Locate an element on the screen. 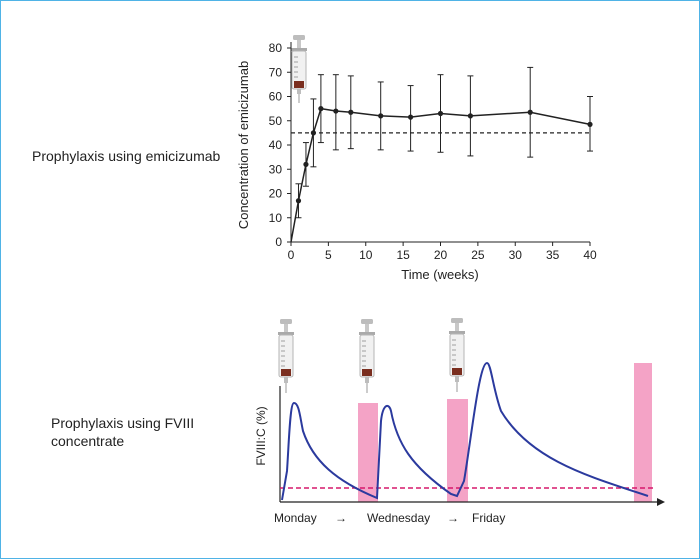 This screenshot has width=700, height=559. y-tick-label: 0 is located at coordinates (278, 242).